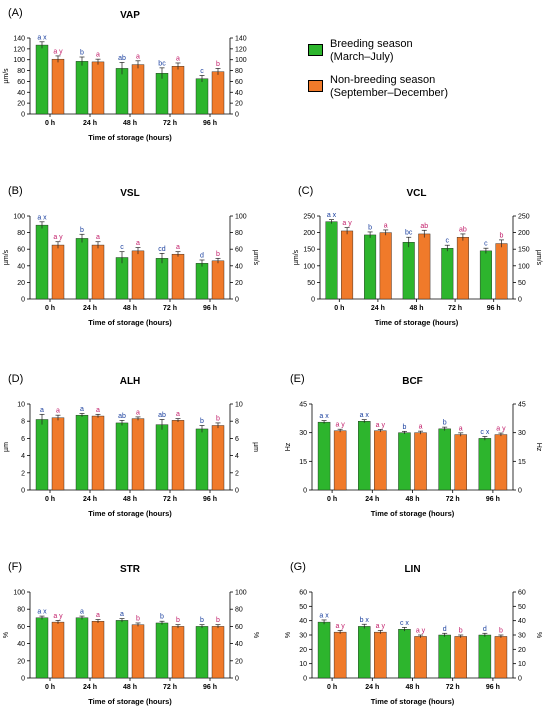 The image size is (550, 715). Describe the element at coordinates (493, 687) in the screenshot. I see `x-tick-label: 96 h` at that location.